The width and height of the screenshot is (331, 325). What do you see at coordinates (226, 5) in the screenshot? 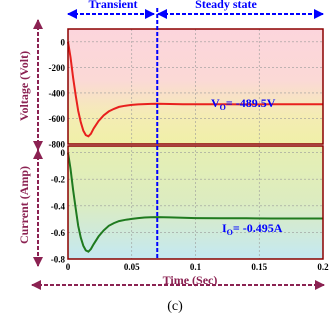
I see `steady-state-label: Steady state` at bounding box center [226, 5].